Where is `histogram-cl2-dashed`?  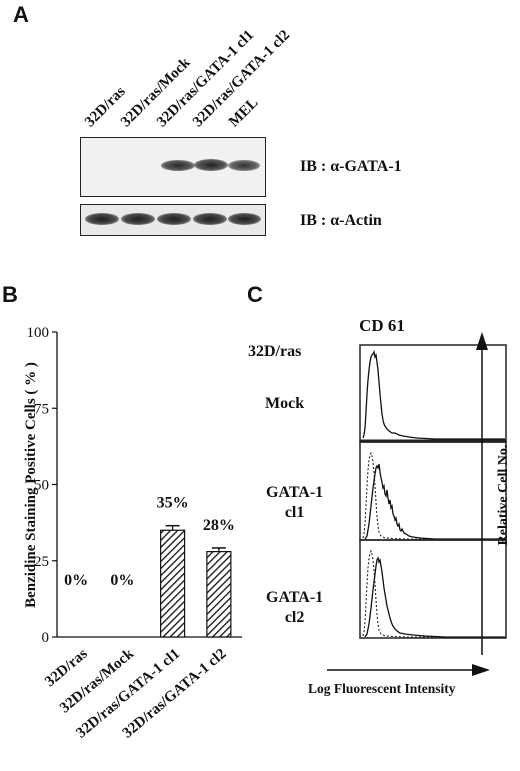 histogram-cl2-dashed is located at coordinates (433, 593).